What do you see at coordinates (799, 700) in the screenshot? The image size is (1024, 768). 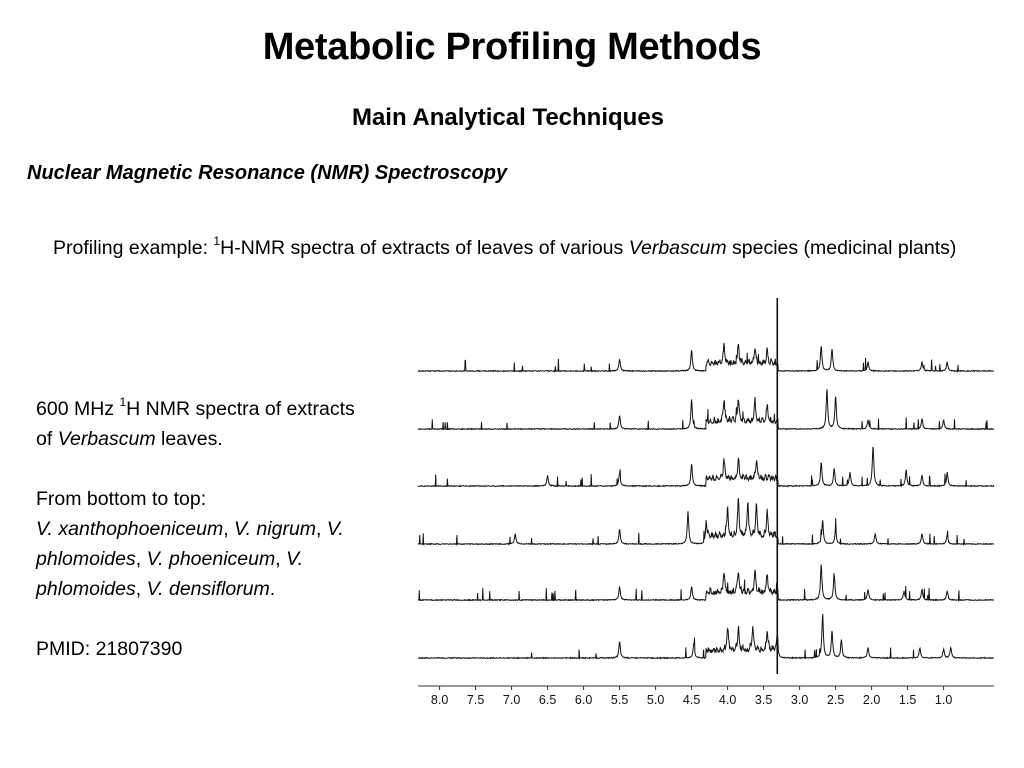 I see `x-tick-label: 3.0` at bounding box center [799, 700].